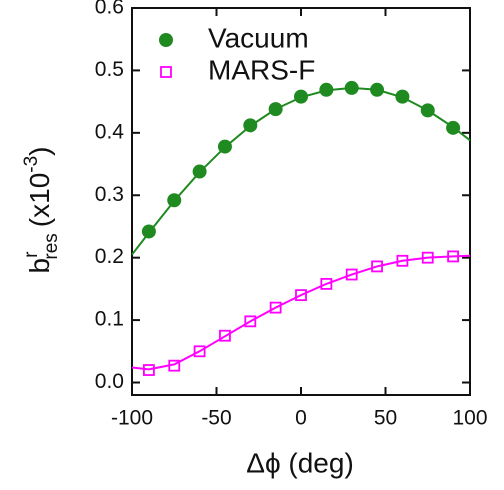 This screenshot has width=504, height=490. Describe the element at coordinates (216, 418) in the screenshot. I see `x-tick-label: -50` at that location.